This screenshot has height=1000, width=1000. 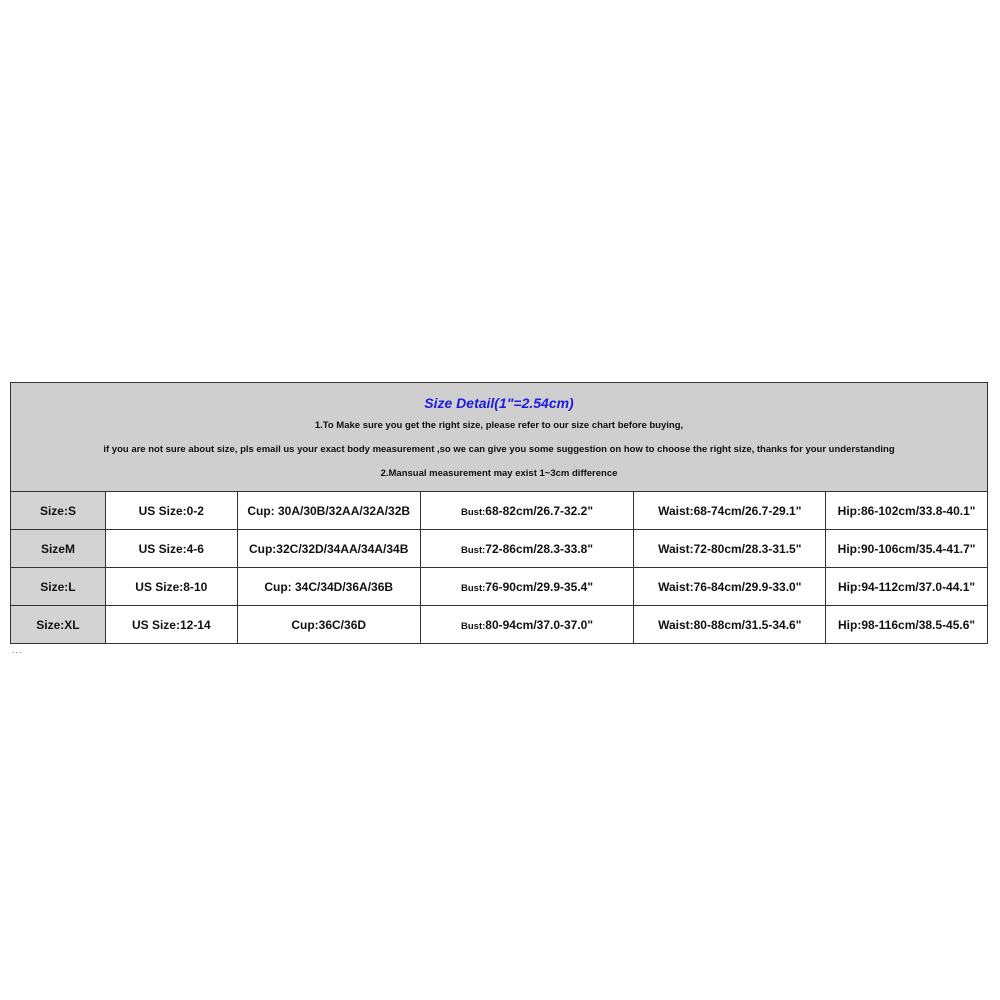 What do you see at coordinates (906, 510) in the screenshot?
I see `hip-cell: Hip:86-102cm/33.8-40.1"` at bounding box center [906, 510].